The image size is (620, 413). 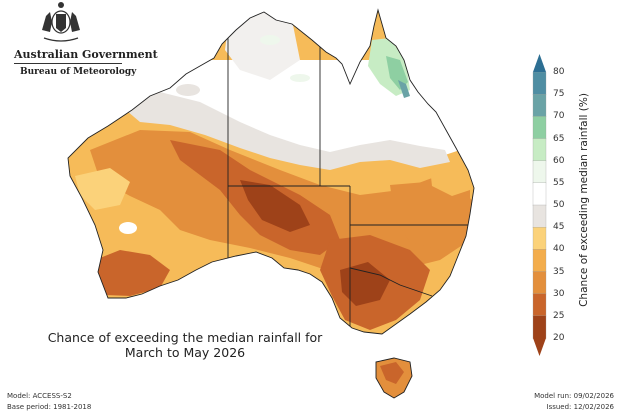 I want to click on legend-tick-60: 60, so click(x=559, y=160).